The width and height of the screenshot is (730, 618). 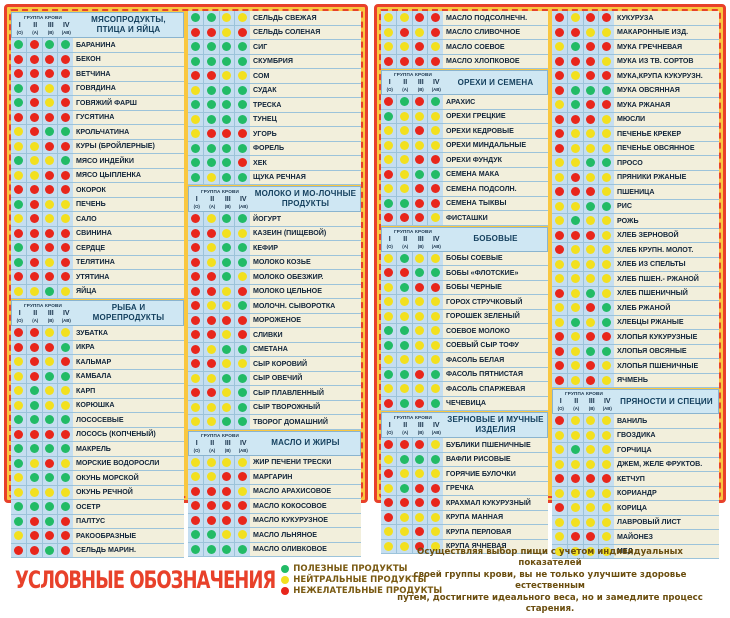 I want to click on food-row: МАСЛО ЛЬНЯНОЕ, so click(x=274, y=535).